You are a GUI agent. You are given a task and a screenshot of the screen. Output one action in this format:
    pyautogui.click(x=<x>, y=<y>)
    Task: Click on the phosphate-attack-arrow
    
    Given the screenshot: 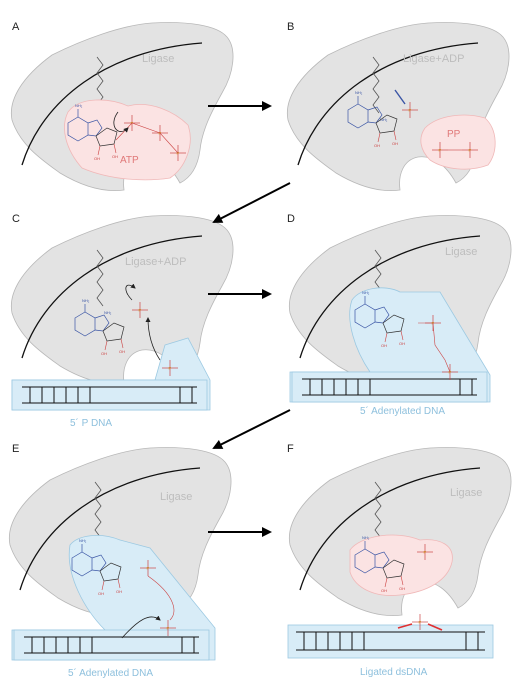 What is the action you would take?
    pyautogui.click(x=153, y=339)
    